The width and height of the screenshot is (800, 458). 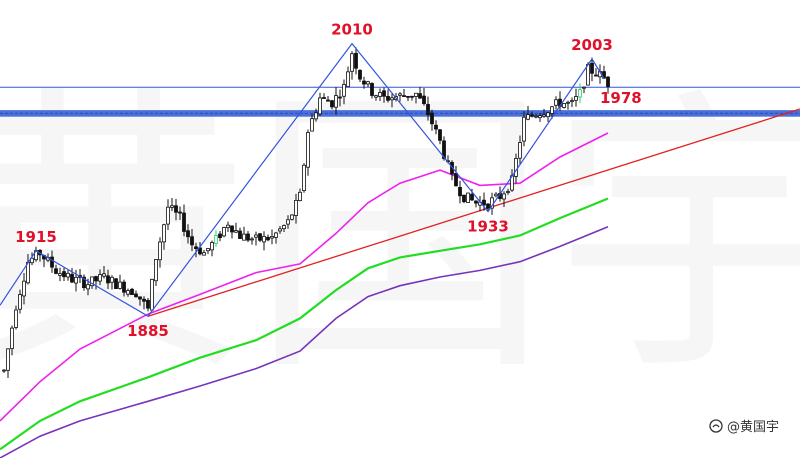 I want to click on weibo-logo-mark-icon, so click(x=716, y=426).